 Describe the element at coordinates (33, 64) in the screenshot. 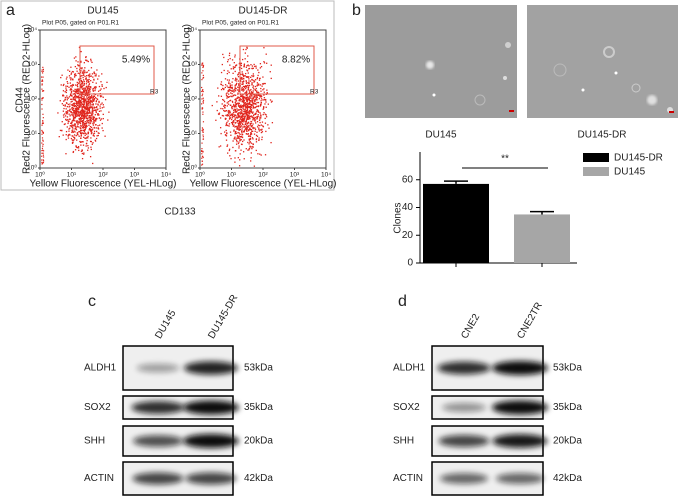

I see `y-tick-label: 10³` at that location.